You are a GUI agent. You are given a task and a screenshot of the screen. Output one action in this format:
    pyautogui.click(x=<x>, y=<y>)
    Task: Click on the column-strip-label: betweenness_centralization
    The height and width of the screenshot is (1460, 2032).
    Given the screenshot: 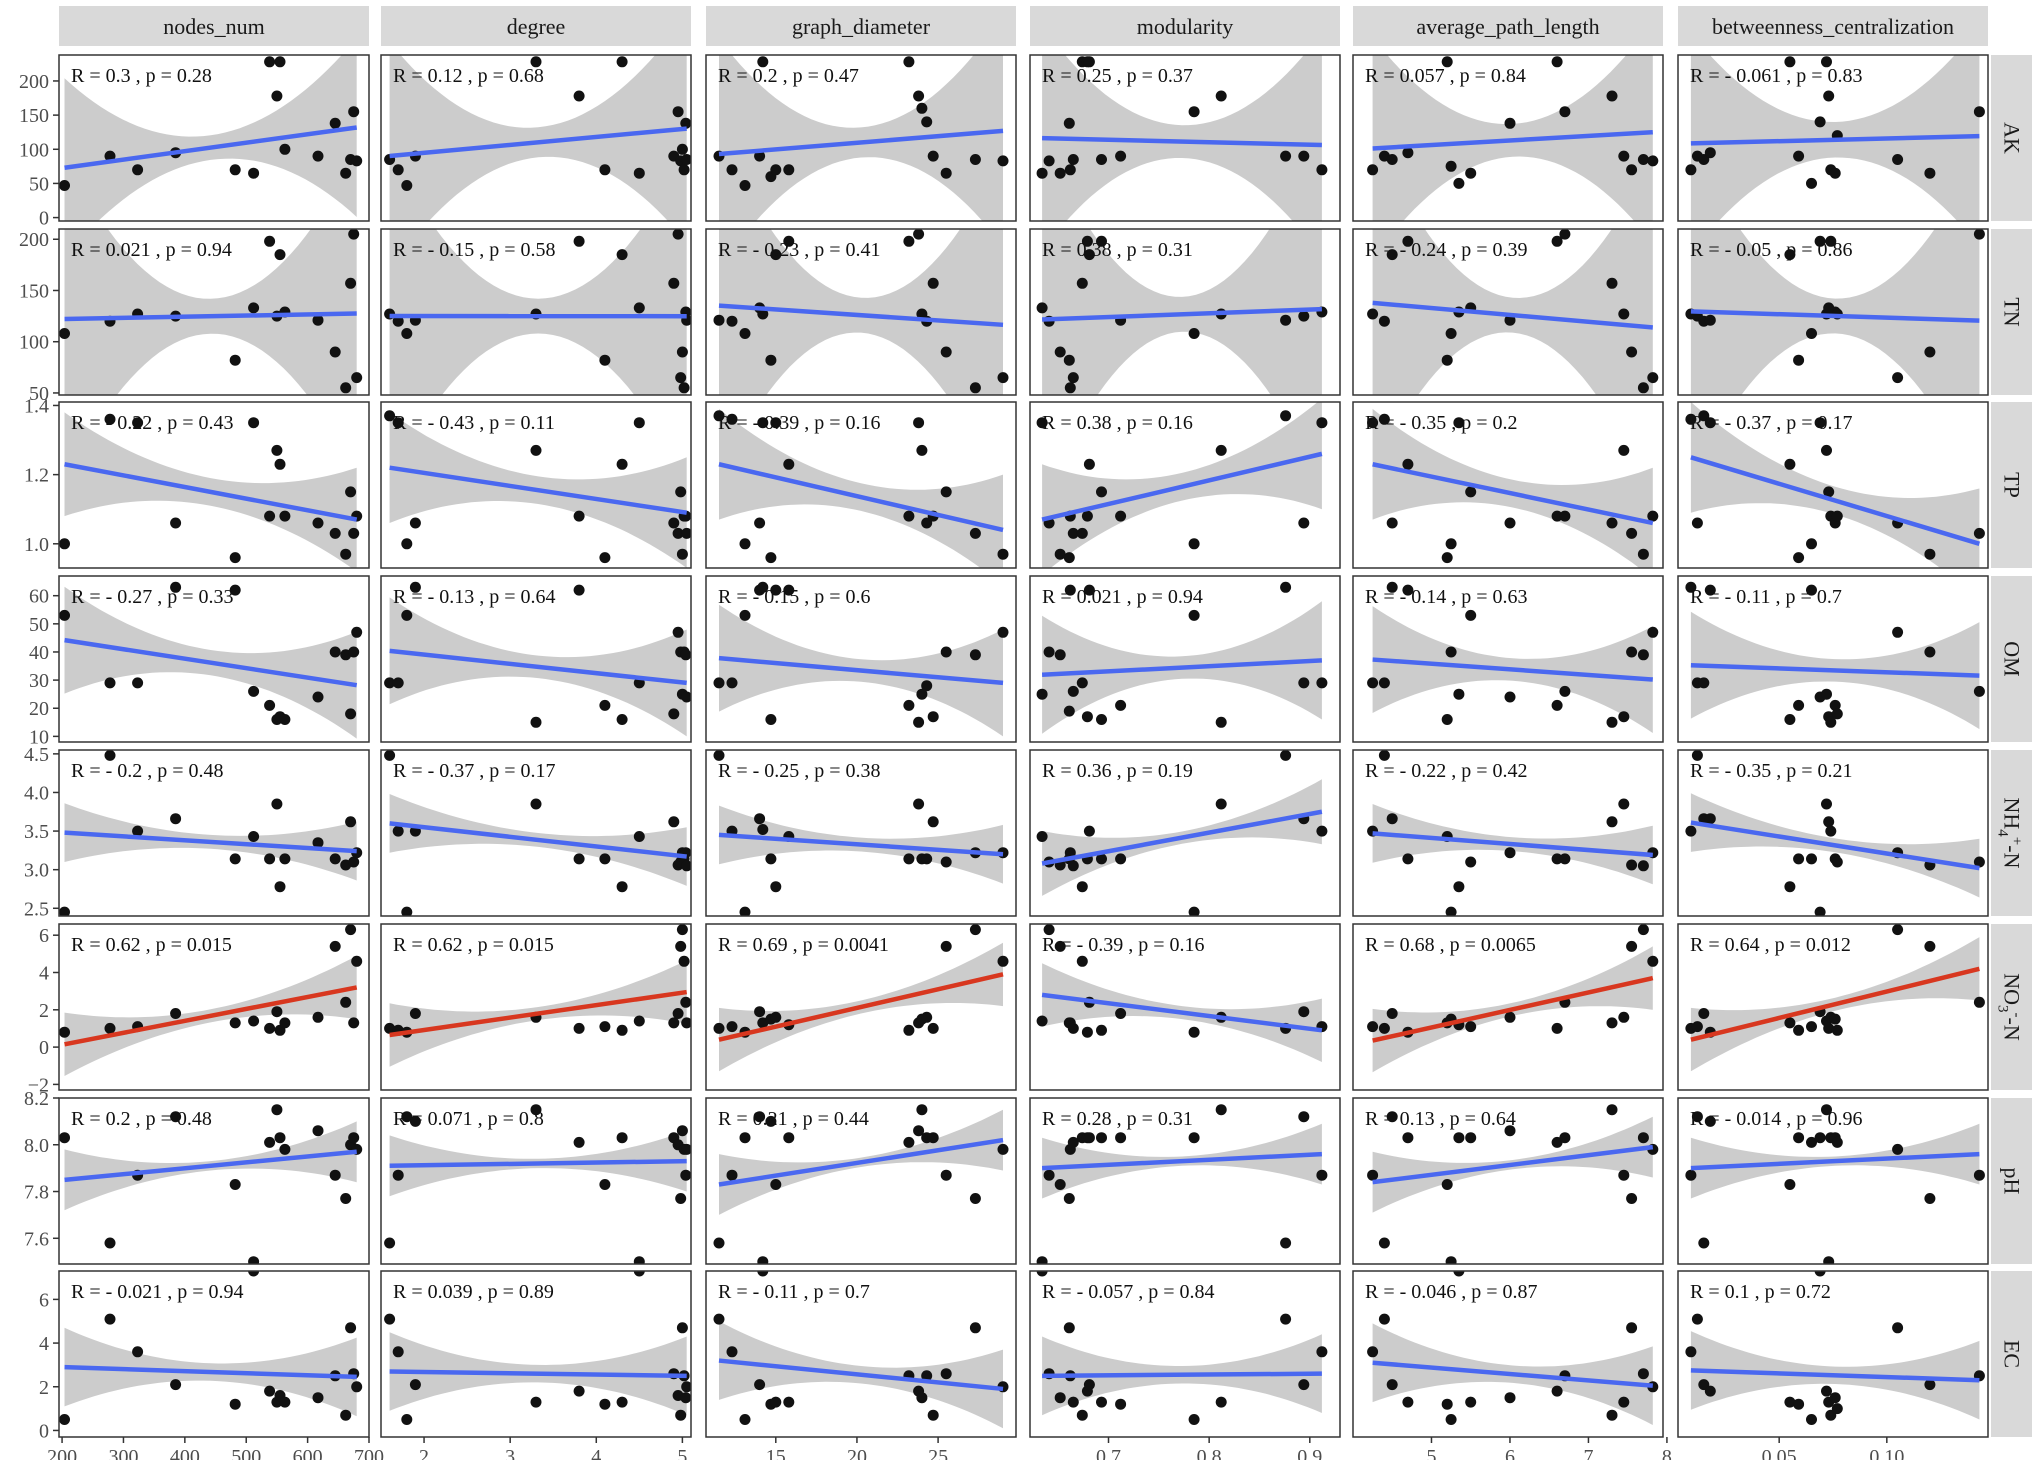 What is the action you would take?
    pyautogui.click(x=1833, y=26)
    